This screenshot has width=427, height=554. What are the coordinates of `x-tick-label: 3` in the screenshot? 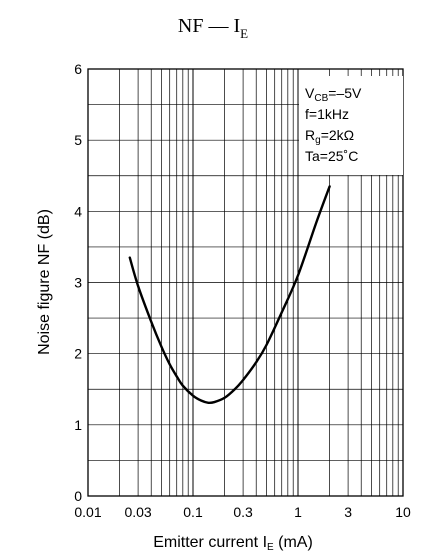 It's located at (348, 512).